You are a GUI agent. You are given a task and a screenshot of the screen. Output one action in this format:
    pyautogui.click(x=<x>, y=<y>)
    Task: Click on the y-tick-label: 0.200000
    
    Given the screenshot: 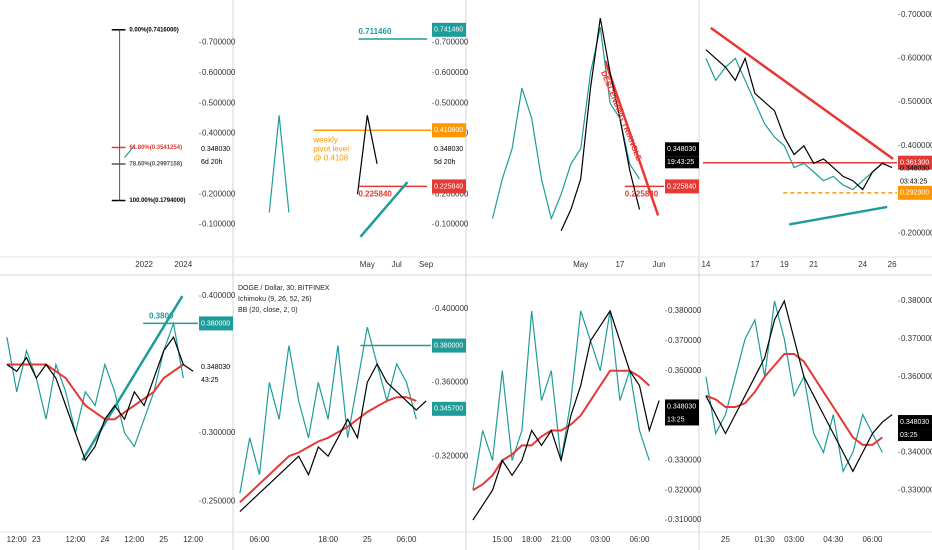 What is the action you would take?
    pyautogui.click(x=916, y=232)
    